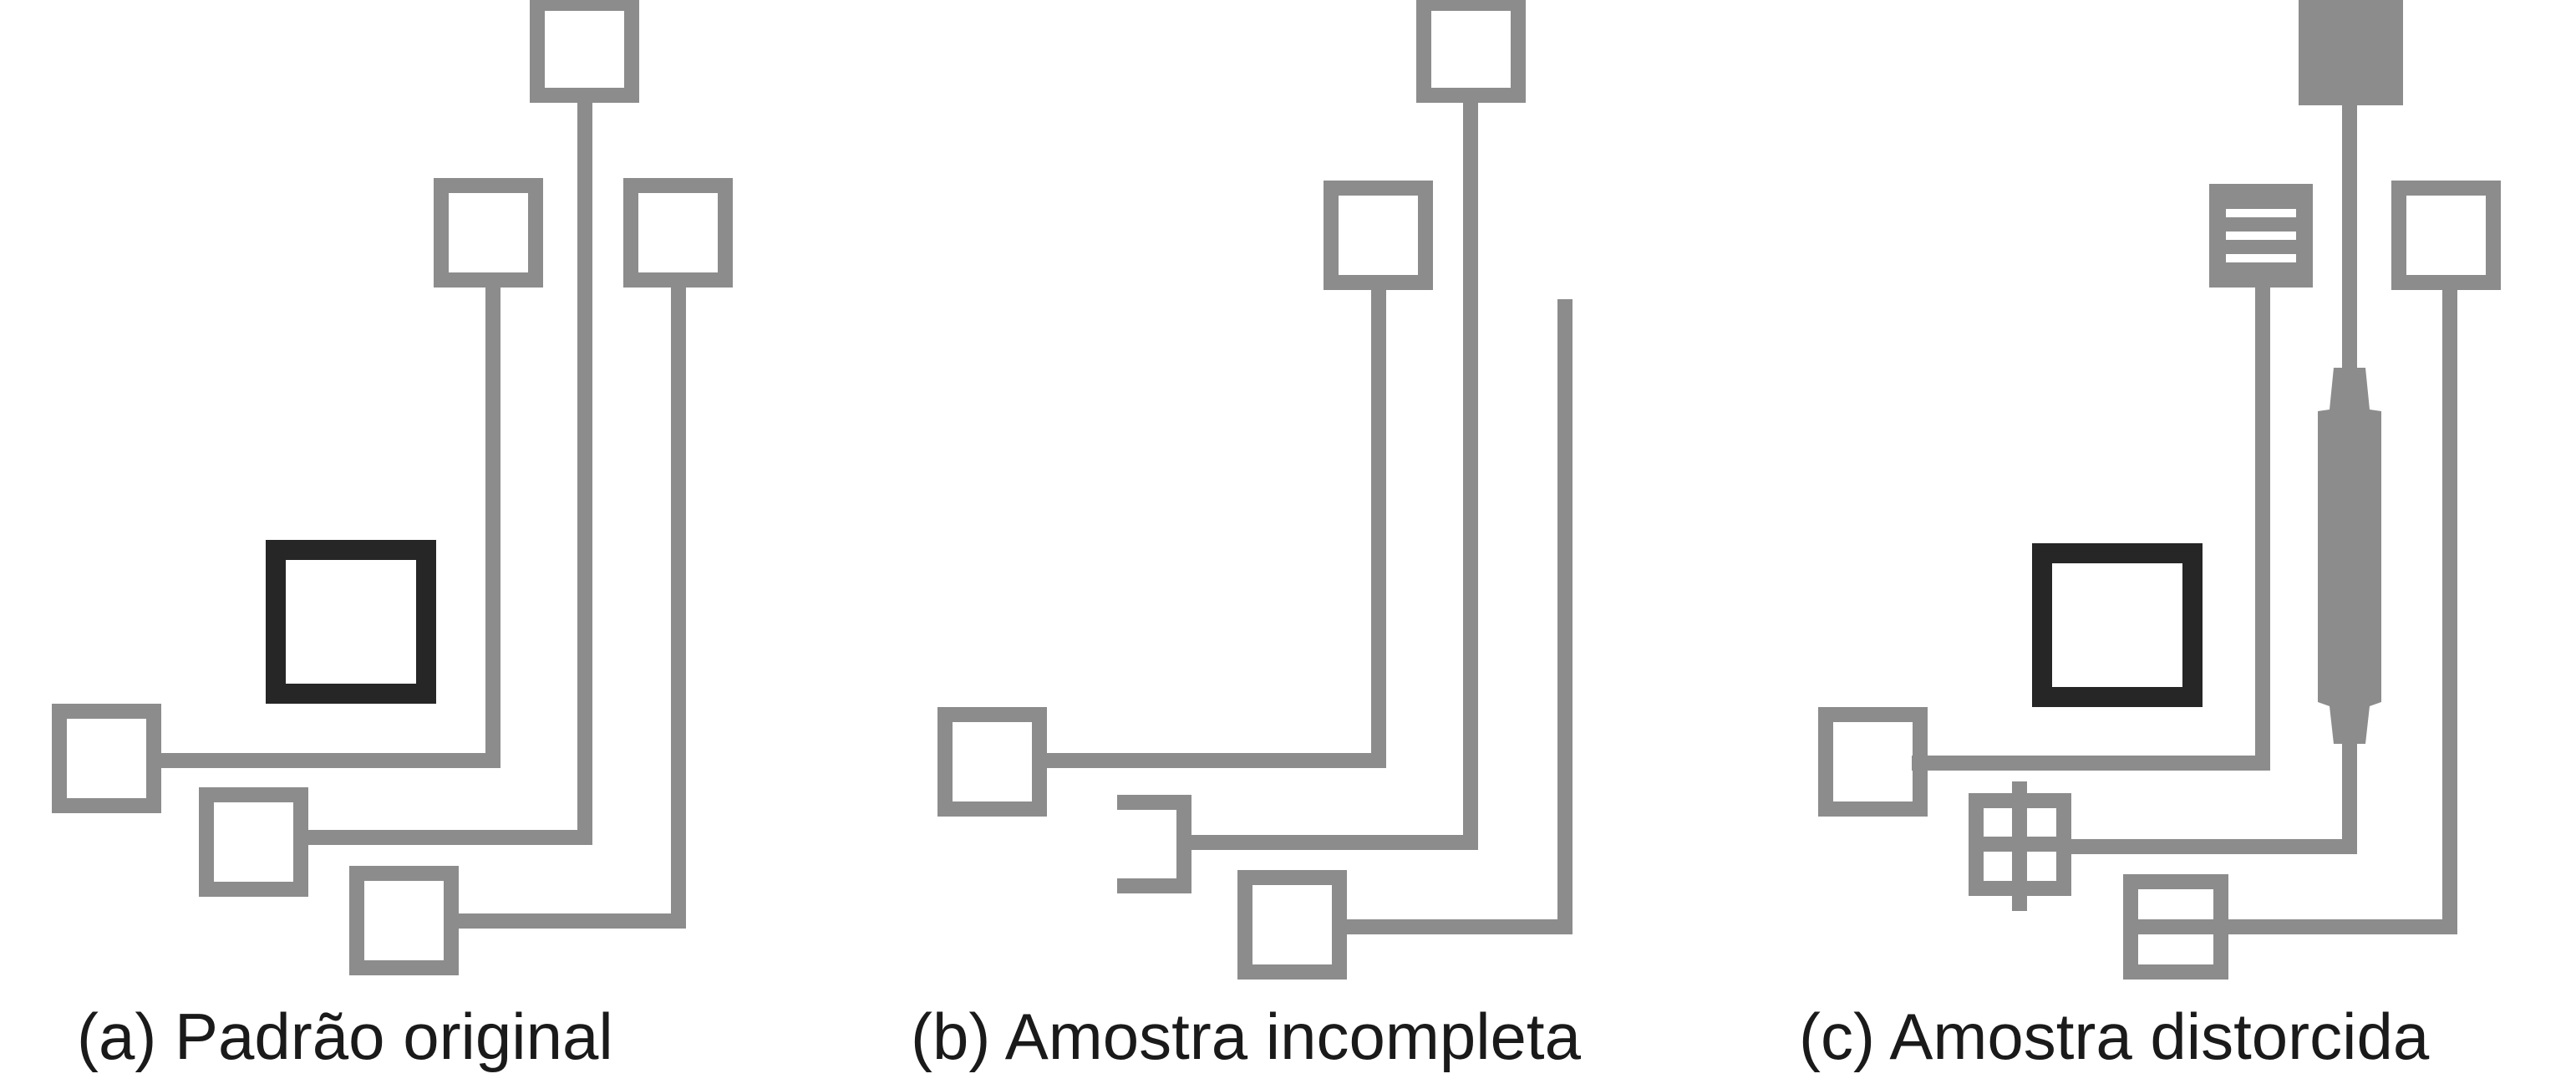 Image resolution: width=2576 pixels, height=1089 pixels. Describe the element at coordinates (2175, 927) in the screenshot. I see `pad-c-bottom-split` at that location.